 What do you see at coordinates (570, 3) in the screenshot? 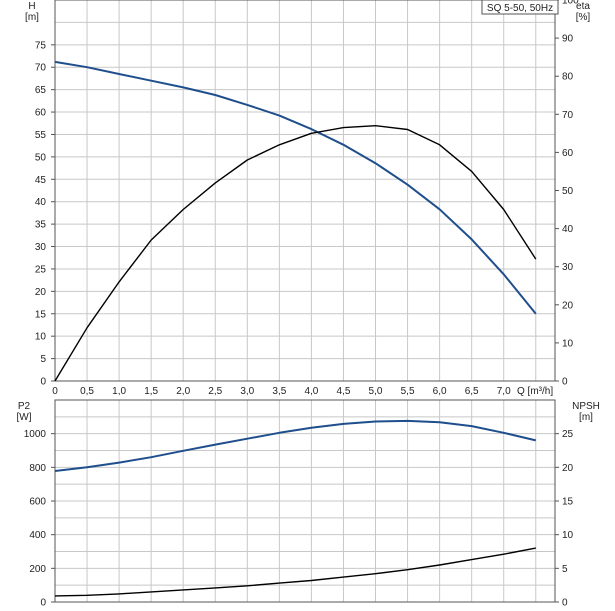
I see `eta-axis-tick-label: 100` at bounding box center [570, 3].